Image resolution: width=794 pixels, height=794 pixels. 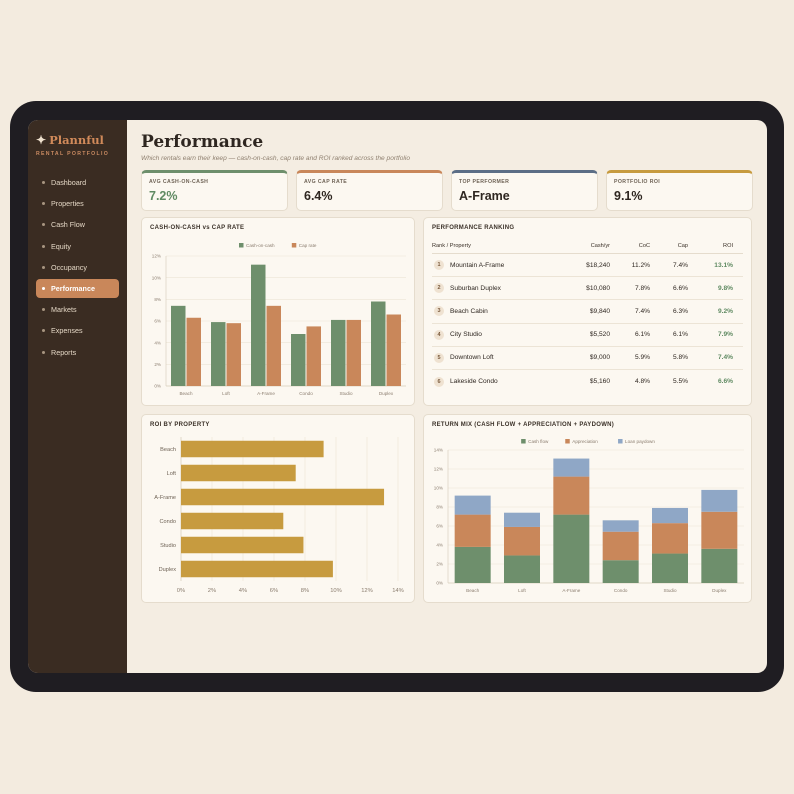 What do you see at coordinates (496, 334) in the screenshot?
I see `cell-property: 4 City Studio` at bounding box center [496, 334].